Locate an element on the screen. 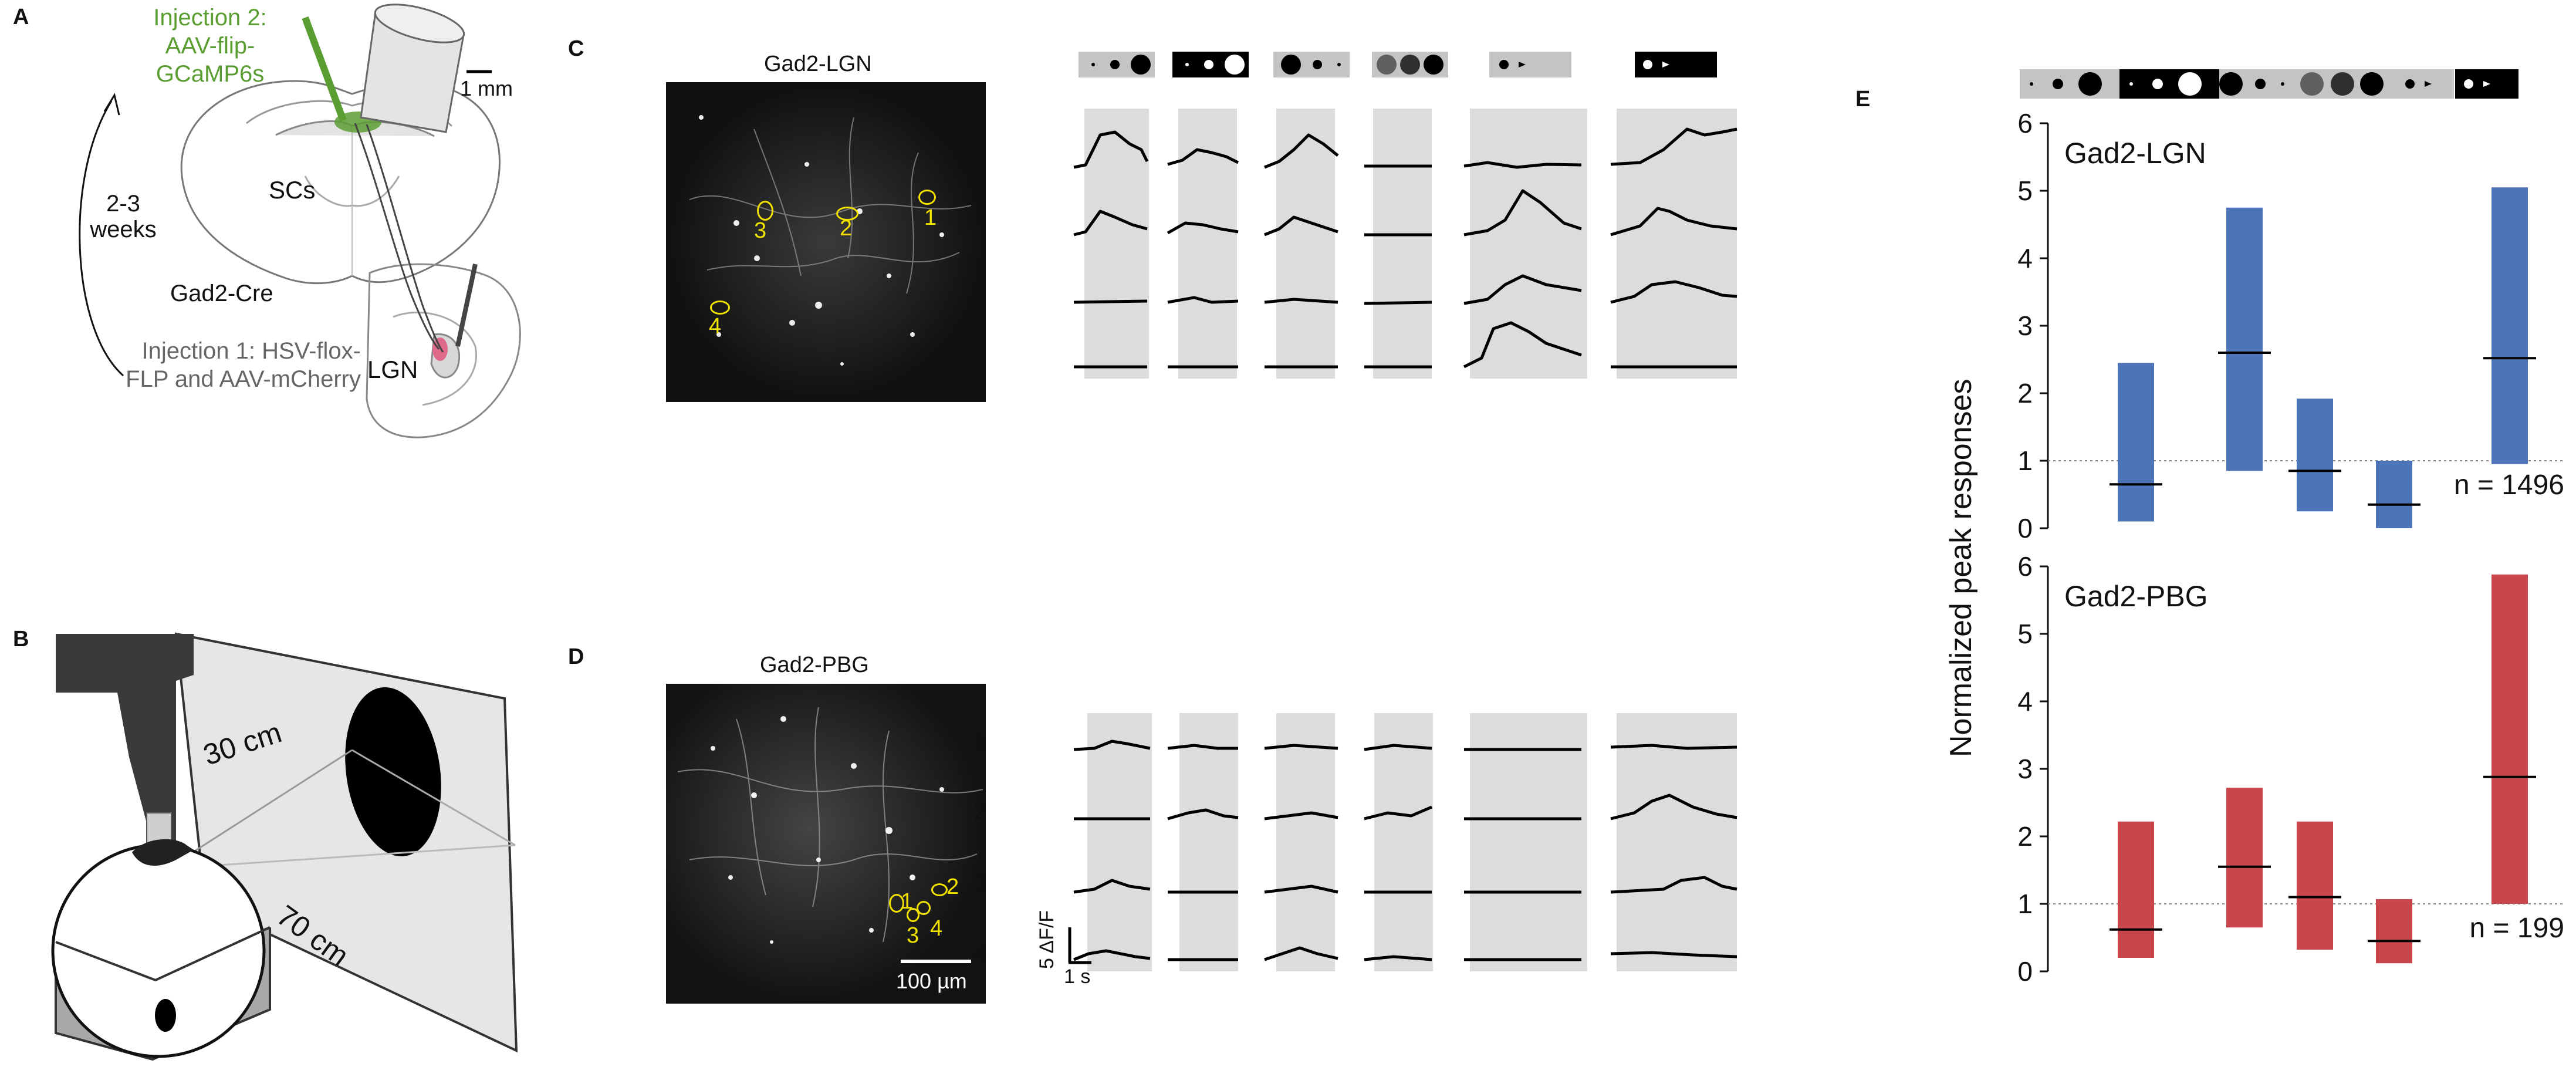 This screenshot has height=1077, width=2576. injection2-text: Injection 2: AAV-flip- GCaMP6s is located at coordinates (210, 46).